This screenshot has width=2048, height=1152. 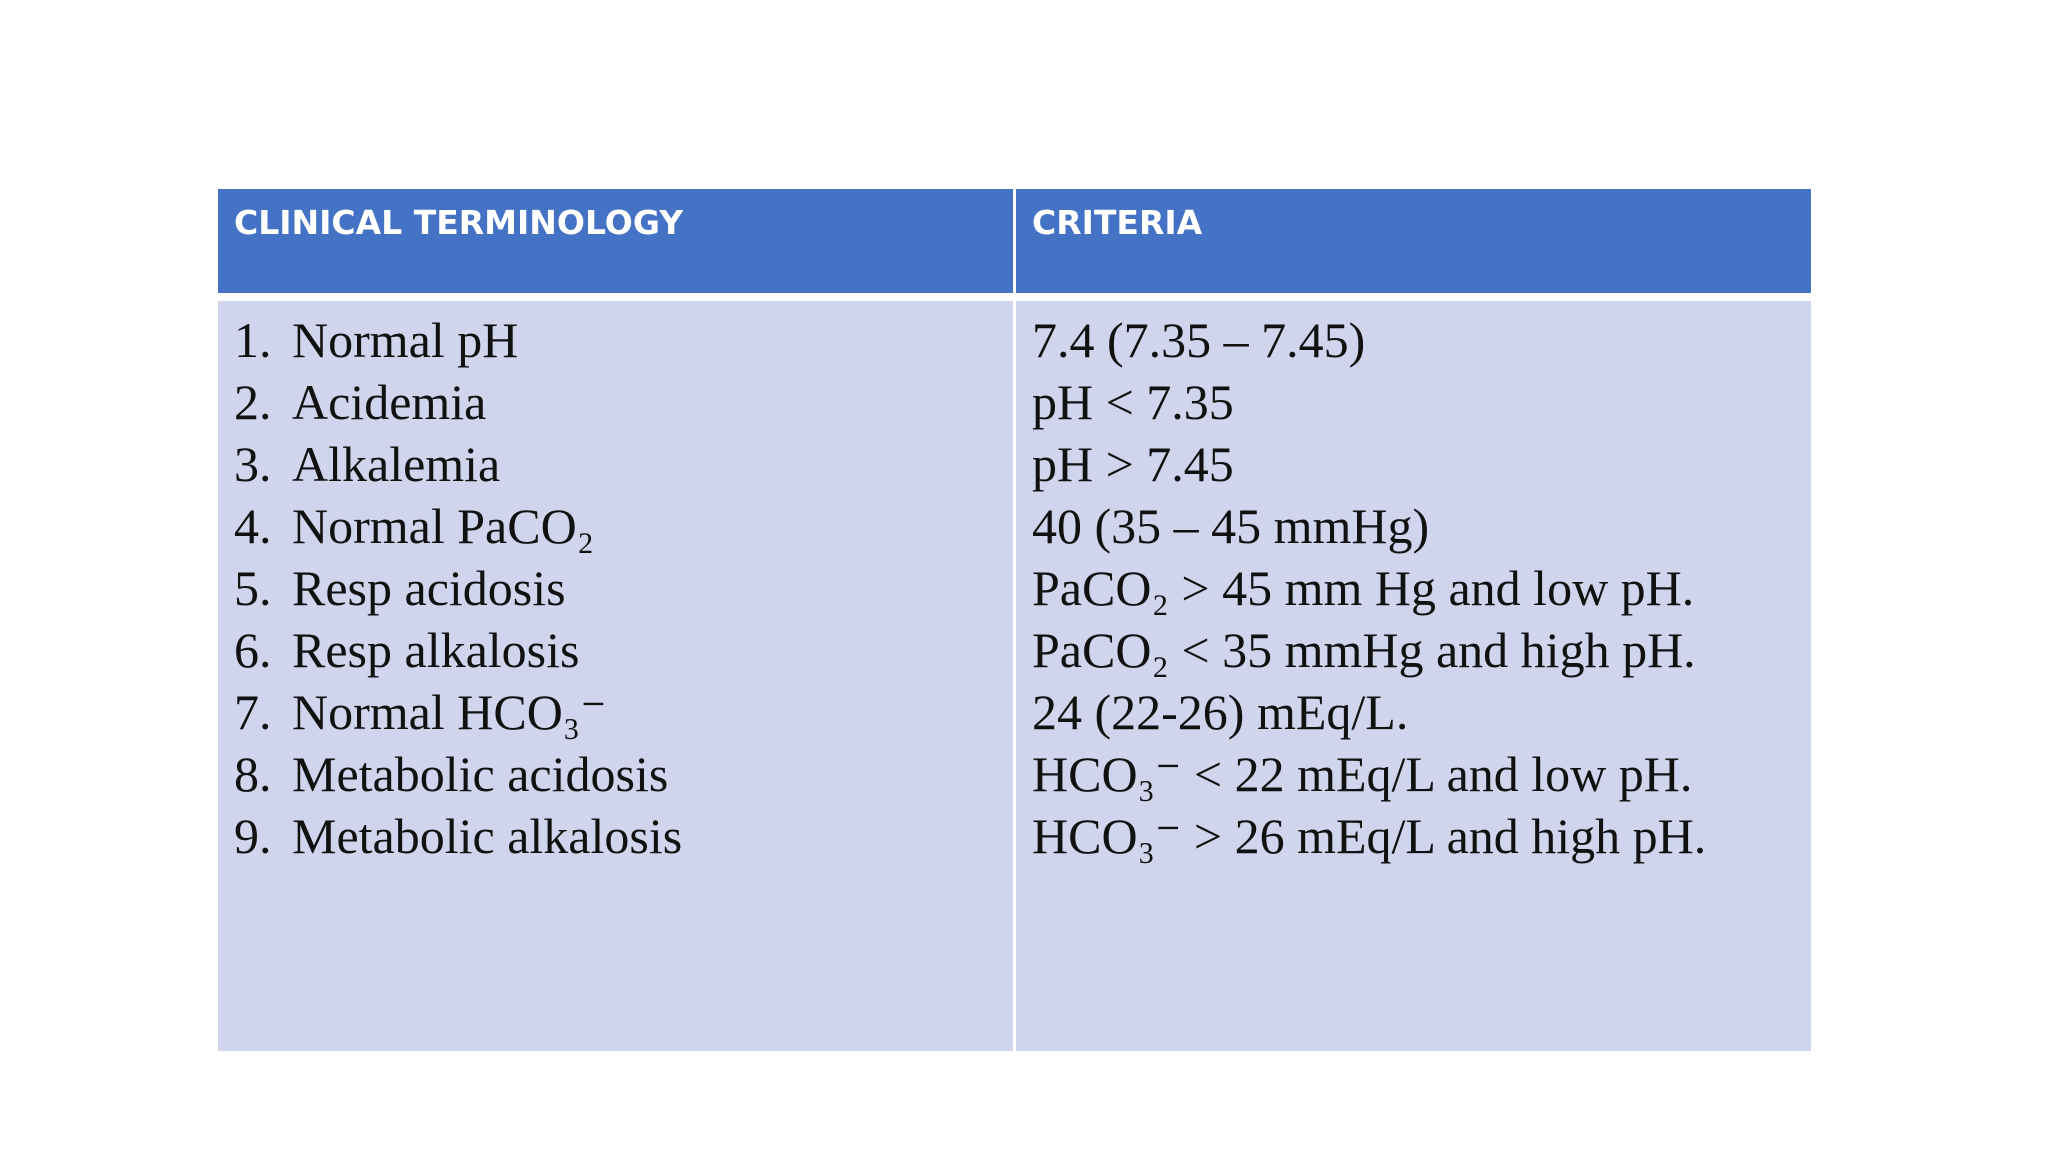 What do you see at coordinates (623, 402) in the screenshot?
I see `term-row: 2. Acidemia` at bounding box center [623, 402].